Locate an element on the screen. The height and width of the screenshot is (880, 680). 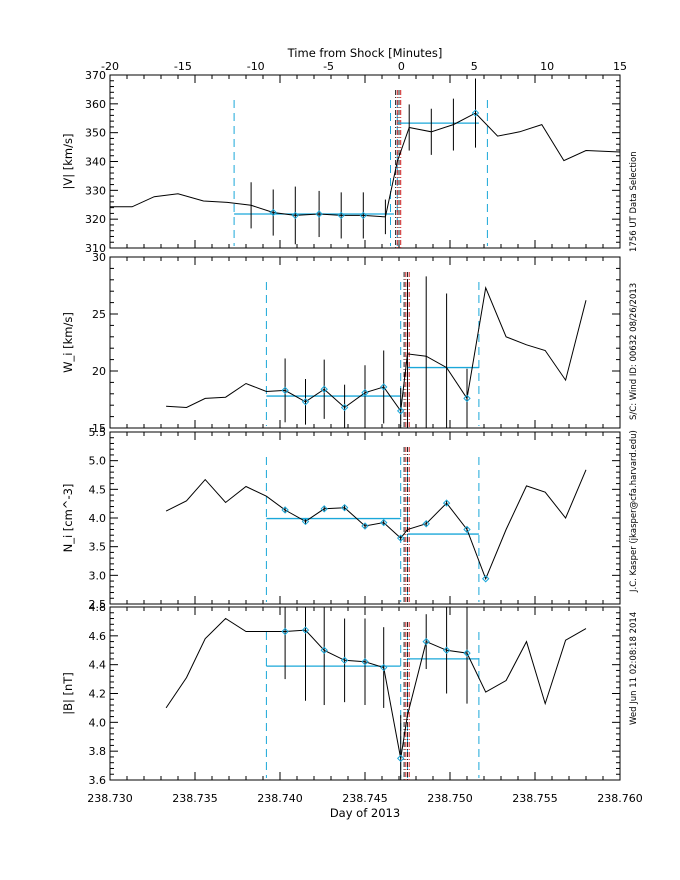
y-tick-label: 330 is located at coordinates (95, 190).